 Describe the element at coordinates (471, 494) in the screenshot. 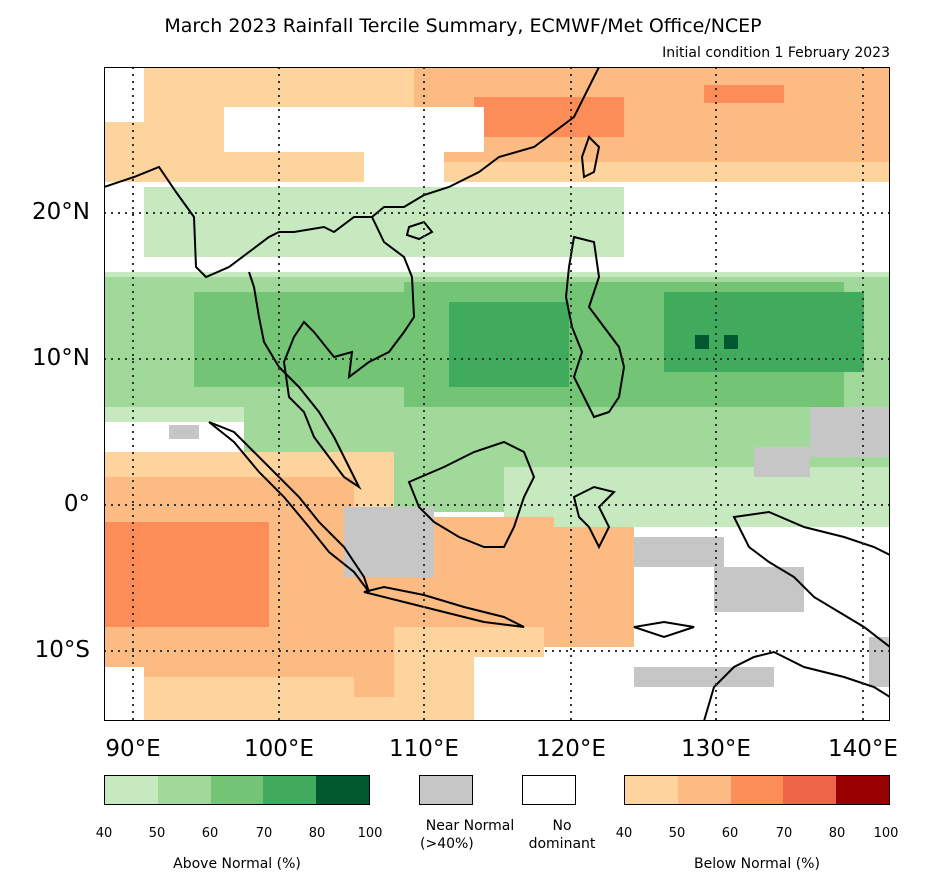

I see `coastline-borneo` at that location.